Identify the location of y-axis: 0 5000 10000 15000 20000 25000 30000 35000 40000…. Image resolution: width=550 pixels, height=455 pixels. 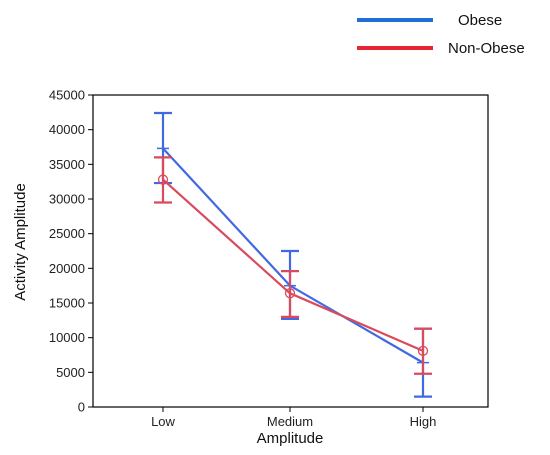
(71, 251).